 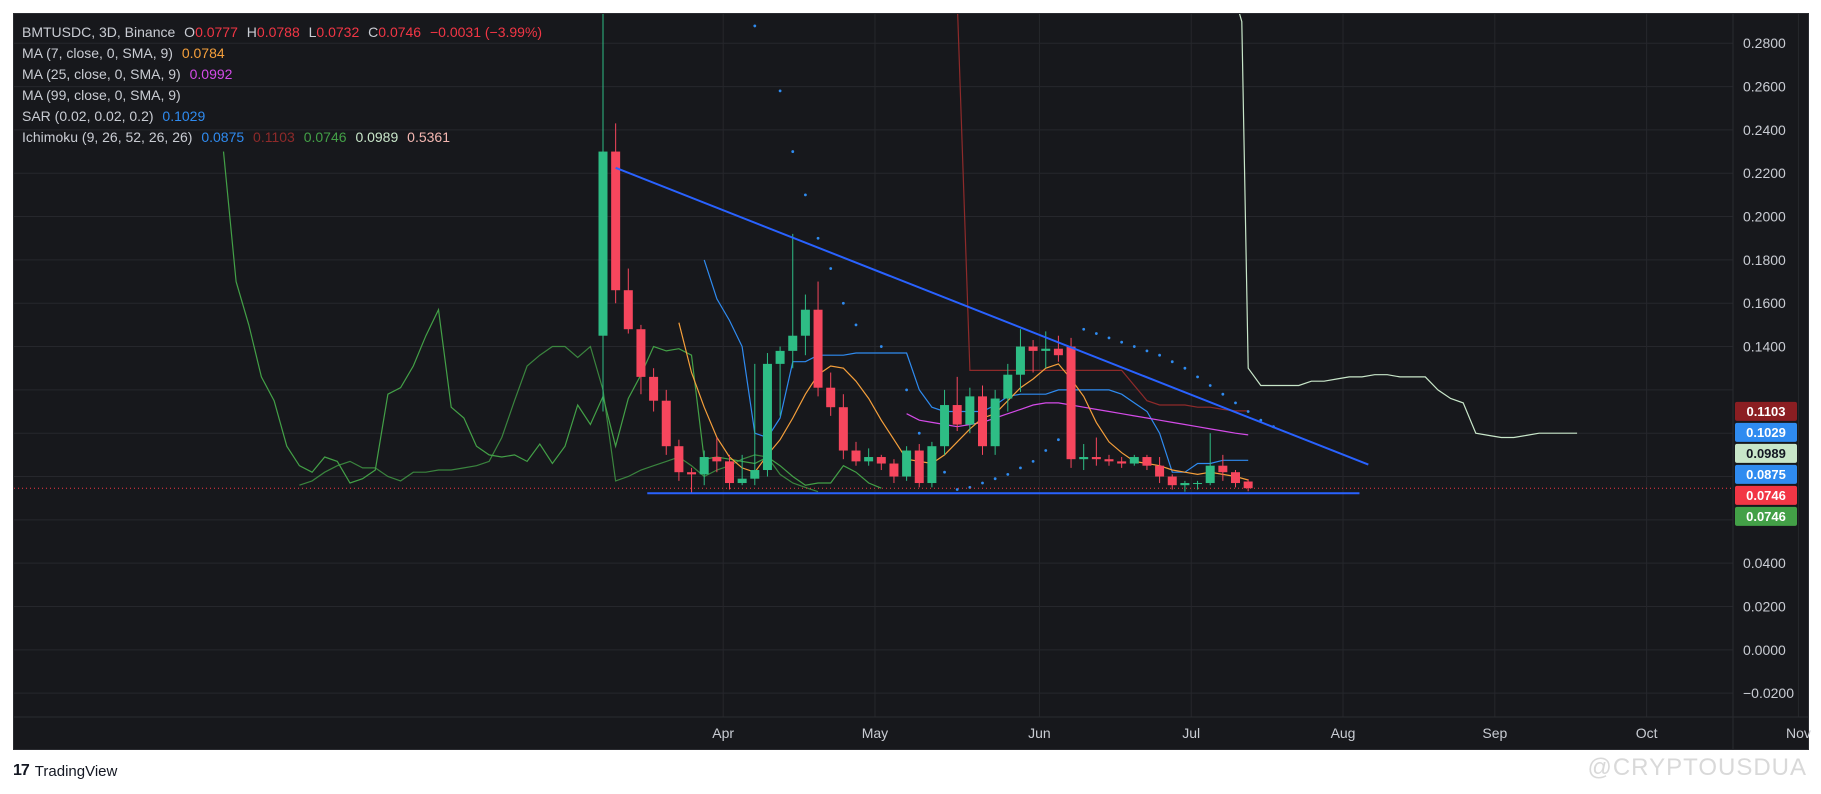 What do you see at coordinates (1766, 432) in the screenshot?
I see `price-label-text: 0.1029` at bounding box center [1766, 432].